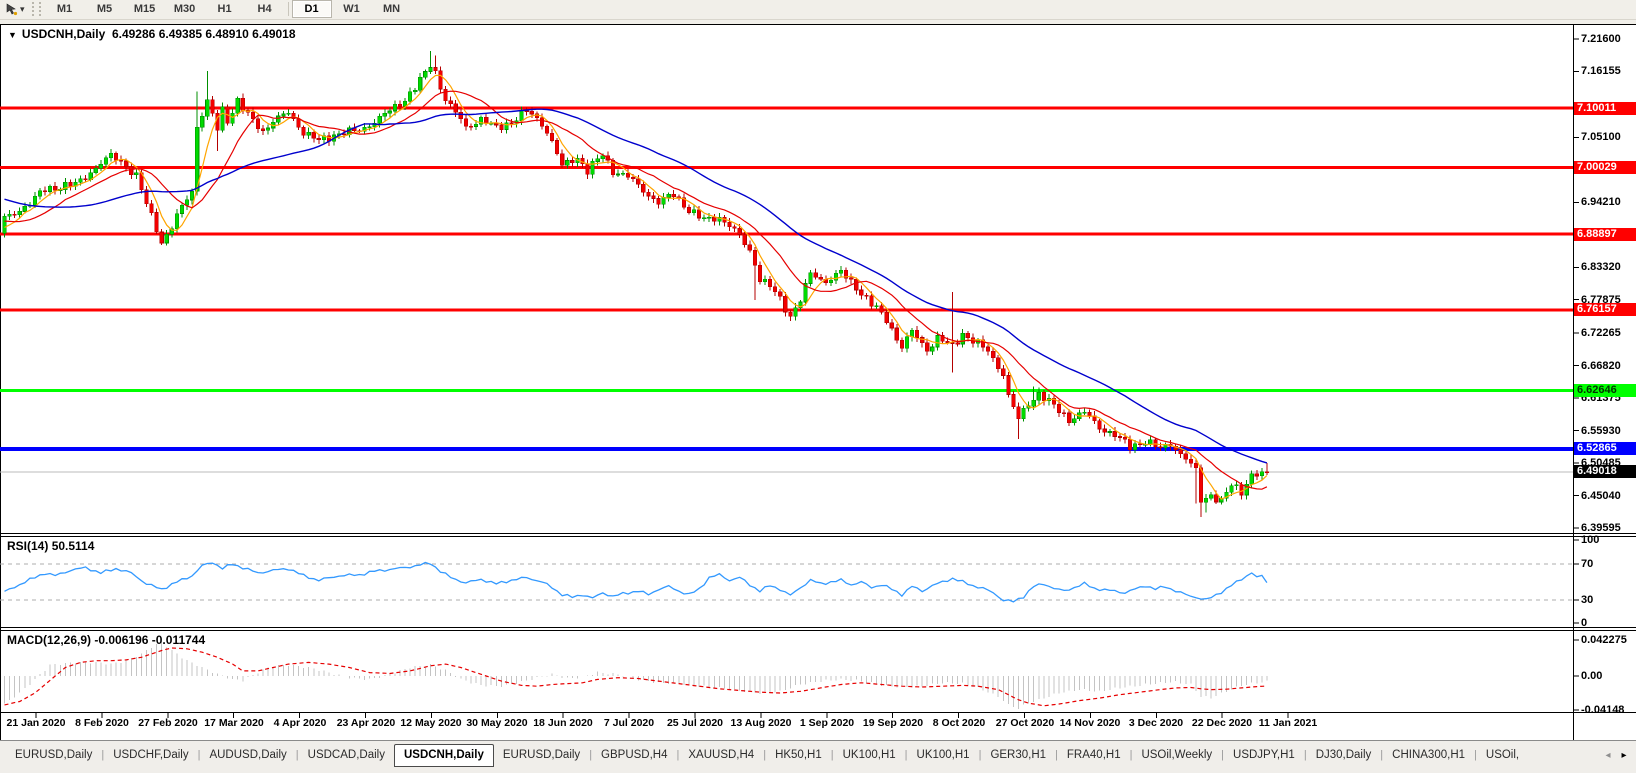  What do you see at coordinates (1618, 755) in the screenshot?
I see `tab-scroll-buttons: ◂ ▸` at bounding box center [1618, 755].